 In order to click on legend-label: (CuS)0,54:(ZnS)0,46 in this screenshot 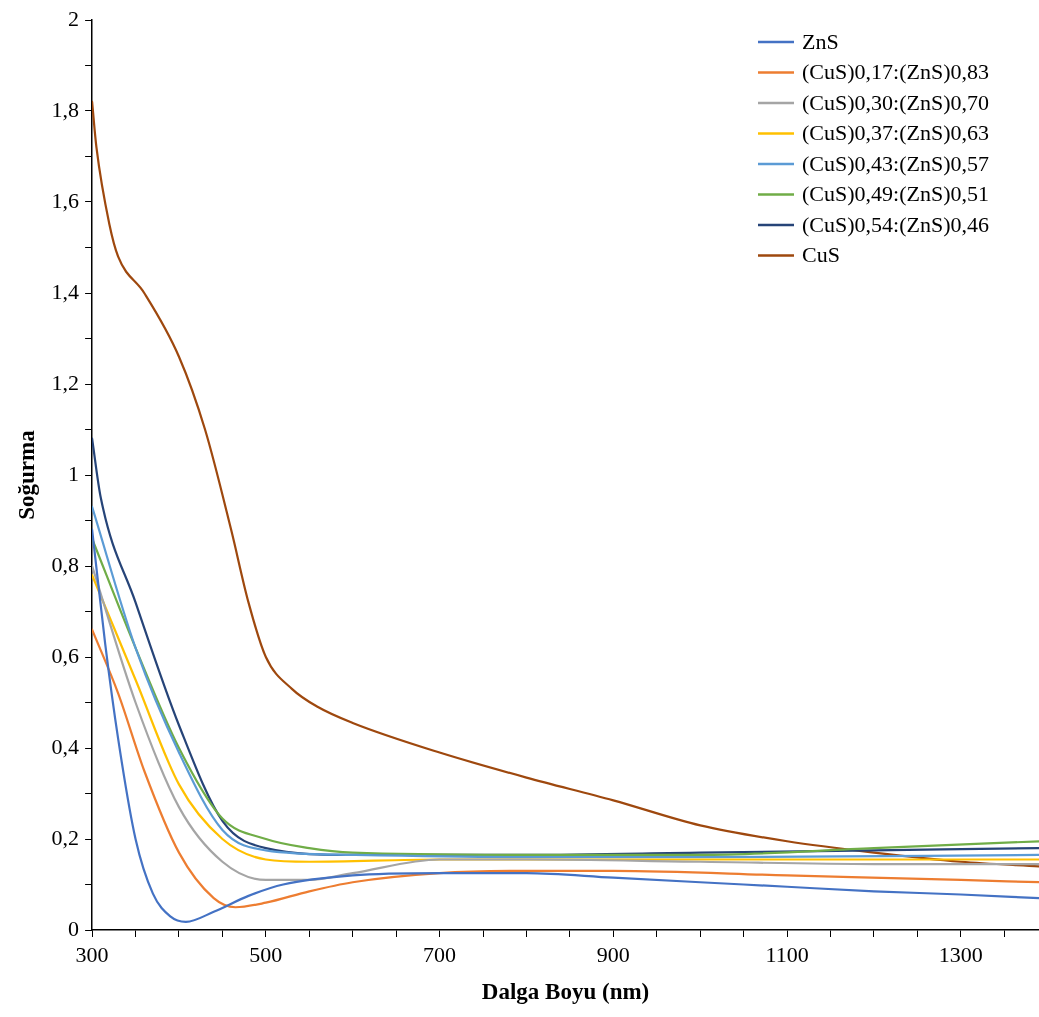, I will do `click(895, 224)`.